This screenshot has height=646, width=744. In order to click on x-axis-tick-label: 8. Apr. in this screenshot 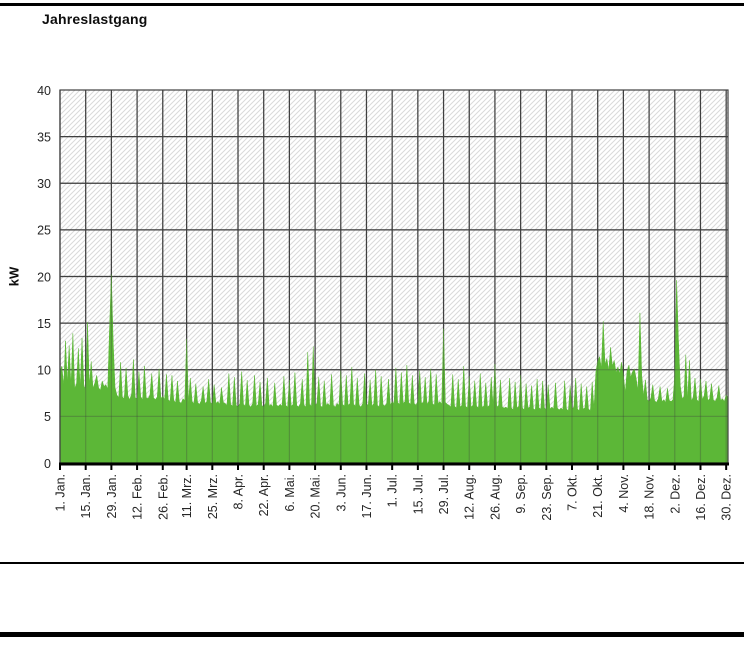, I will do `click(239, 491)`.